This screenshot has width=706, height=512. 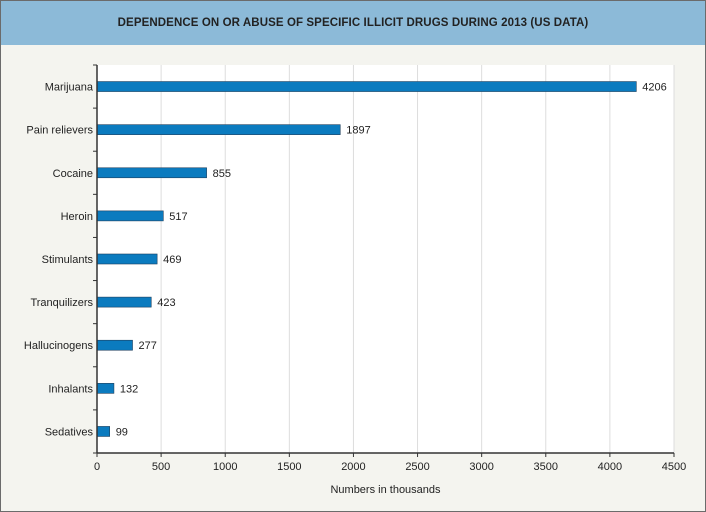 I want to click on data-label: 1897, so click(x=358, y=131).